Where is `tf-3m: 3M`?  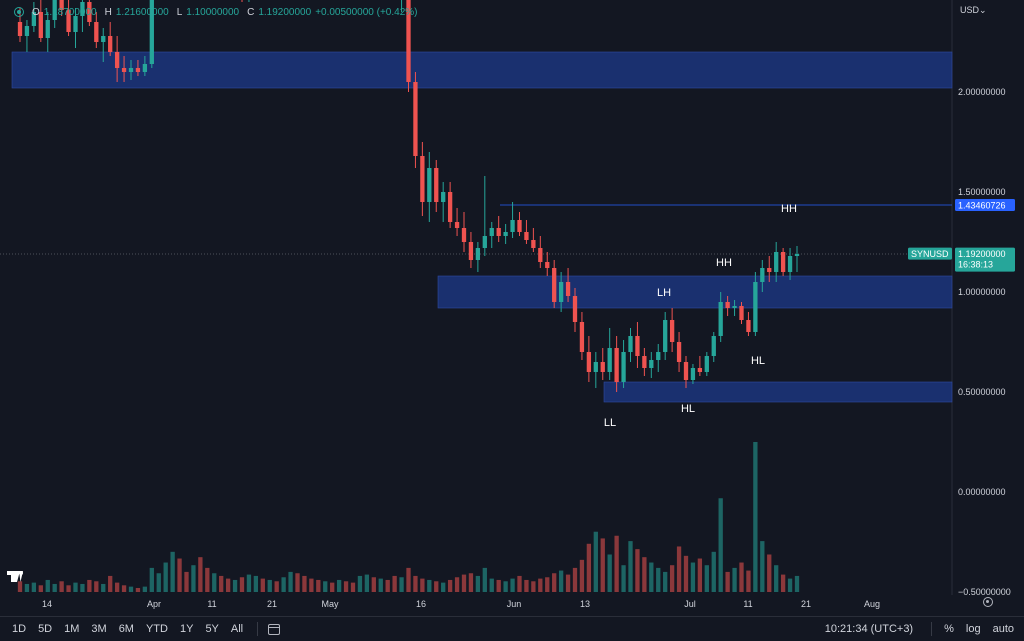
tf-3m: 3M is located at coordinates (99, 629).